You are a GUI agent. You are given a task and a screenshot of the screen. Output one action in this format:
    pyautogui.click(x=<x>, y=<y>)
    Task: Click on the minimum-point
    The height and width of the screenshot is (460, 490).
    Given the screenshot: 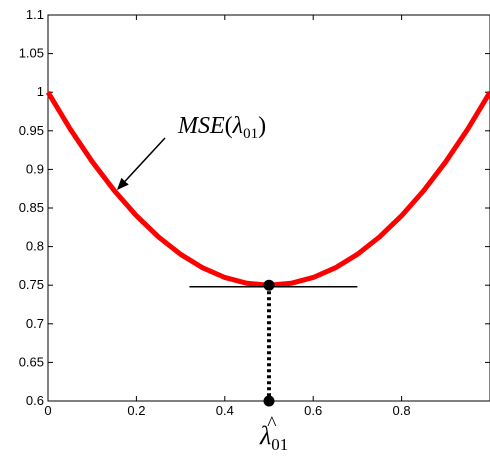 What is the action you would take?
    pyautogui.click(x=269, y=285)
    